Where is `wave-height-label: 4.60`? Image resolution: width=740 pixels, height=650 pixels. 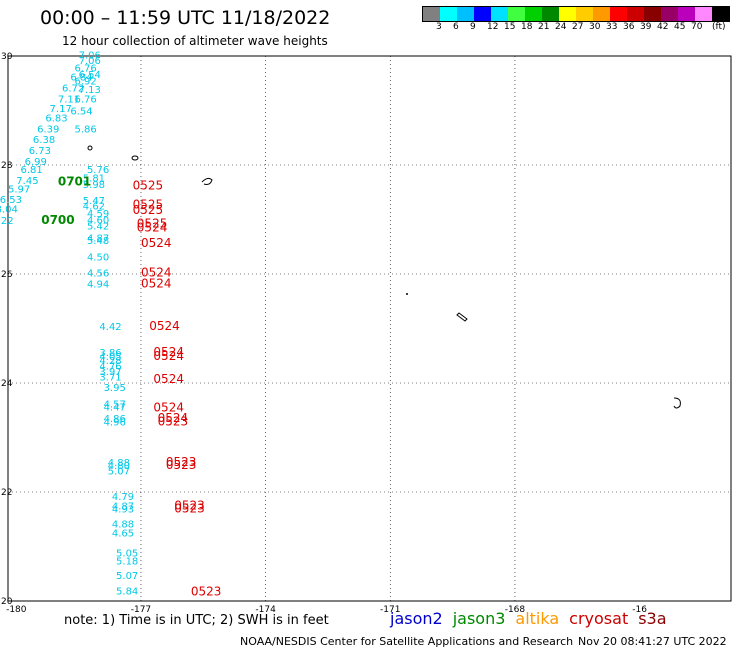
wave-height-label: 4.60 is located at coordinates (98, 220).